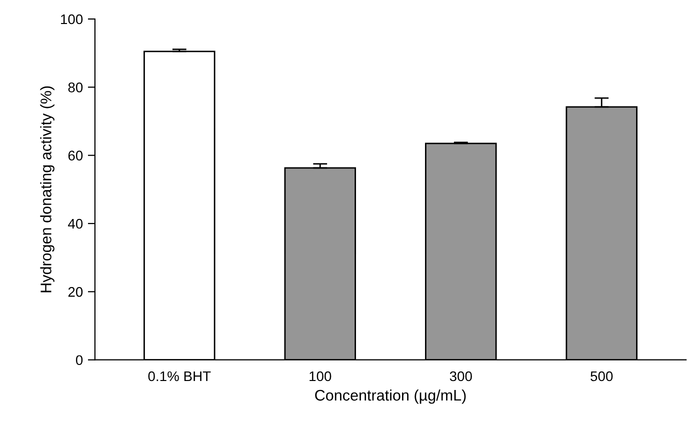  I want to click on y-tick-label: 80, so click(75, 87).